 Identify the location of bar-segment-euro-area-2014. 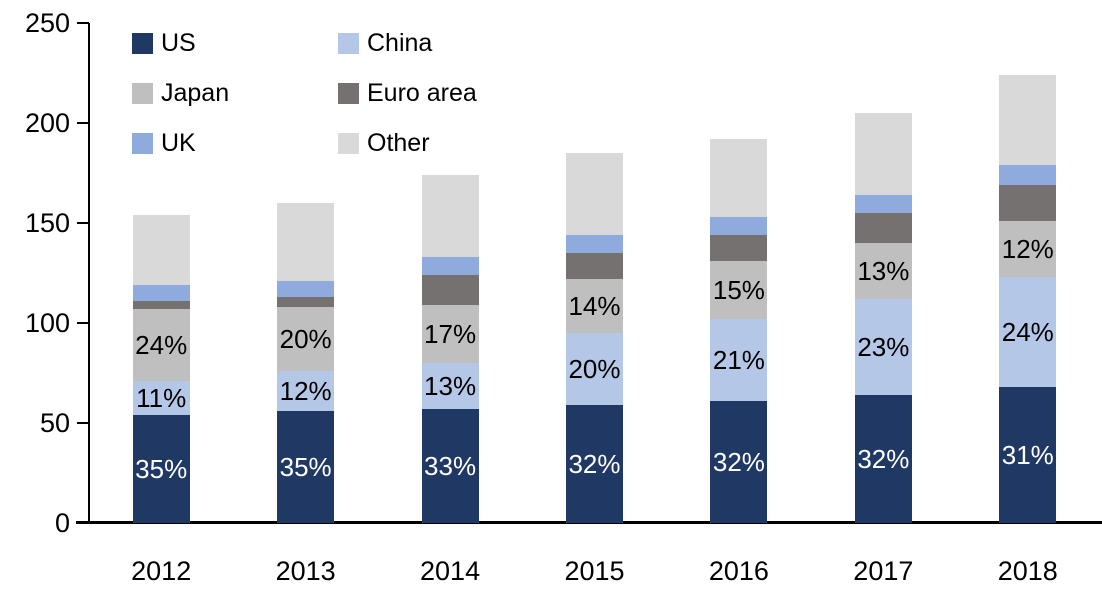
(450, 290).